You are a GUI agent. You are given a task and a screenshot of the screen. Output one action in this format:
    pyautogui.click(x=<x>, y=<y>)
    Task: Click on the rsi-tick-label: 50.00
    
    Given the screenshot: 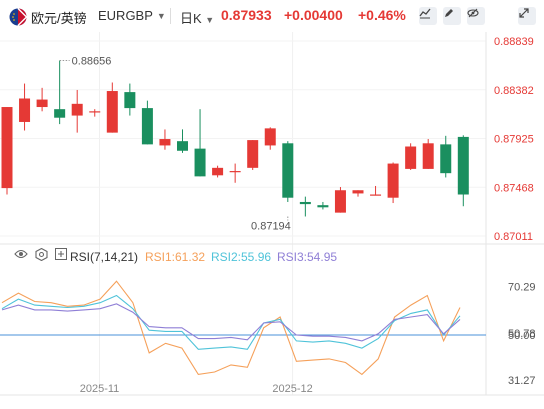 What is the action you would take?
    pyautogui.click(x=522, y=336)
    